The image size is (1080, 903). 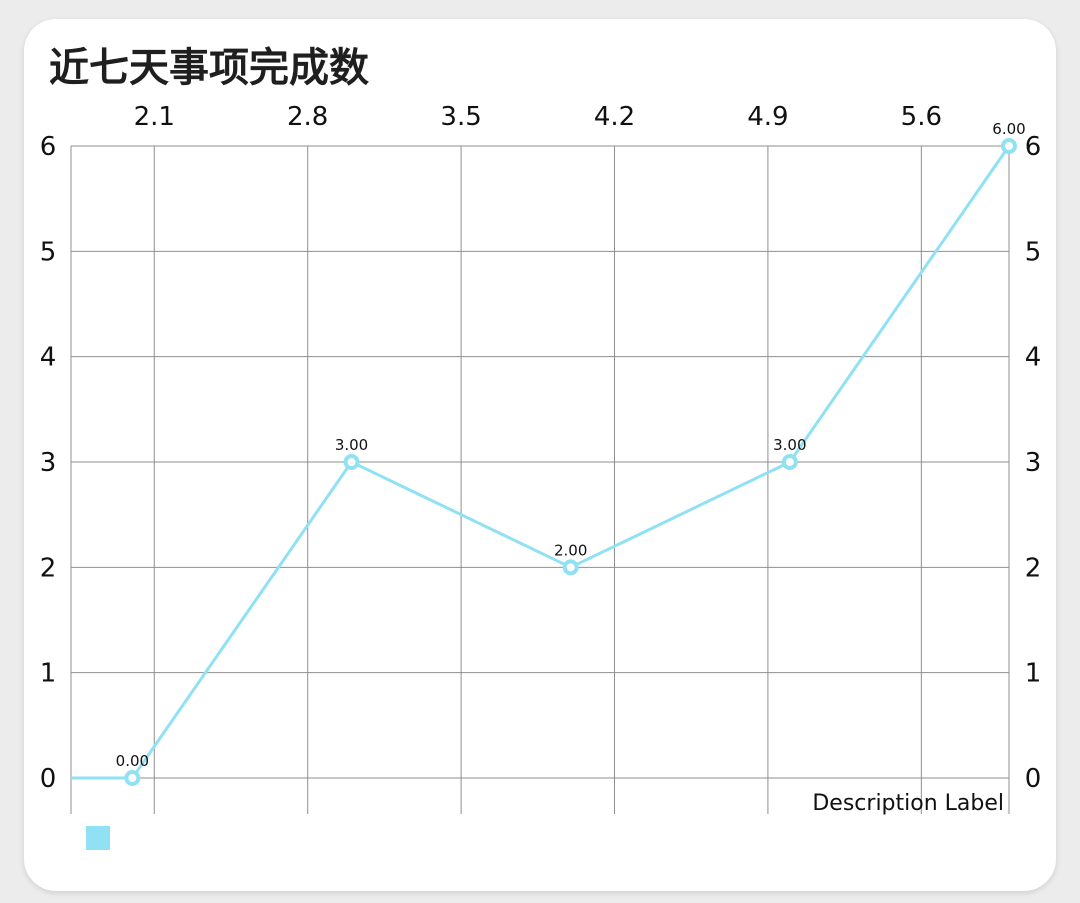 What do you see at coordinates (48, 779) in the screenshot?
I see `y-tick-left: 0` at bounding box center [48, 779].